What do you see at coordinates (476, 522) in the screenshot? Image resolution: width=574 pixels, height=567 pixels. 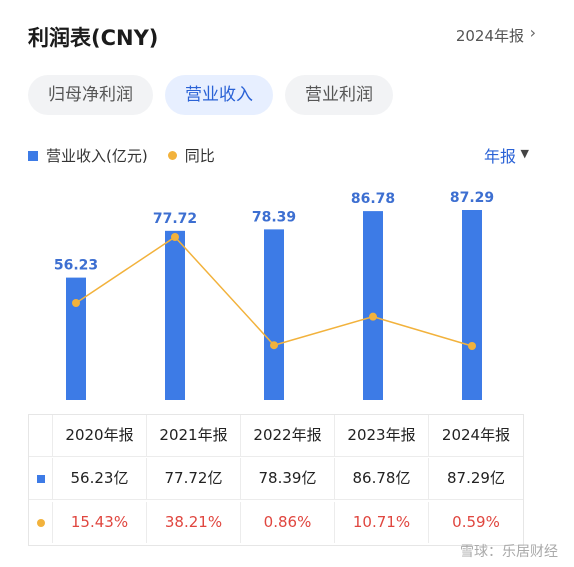 I see `growth-cell: 0.59%` at bounding box center [476, 522].